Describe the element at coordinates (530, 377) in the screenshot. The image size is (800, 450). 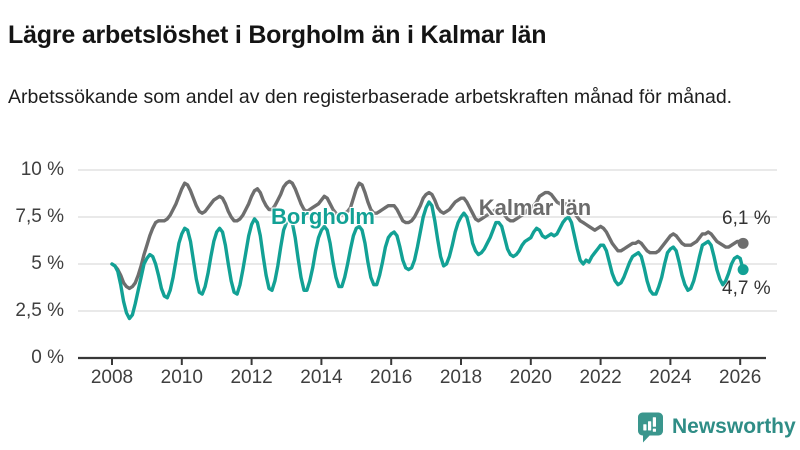
I see `x-tick-label: 2020` at that location.